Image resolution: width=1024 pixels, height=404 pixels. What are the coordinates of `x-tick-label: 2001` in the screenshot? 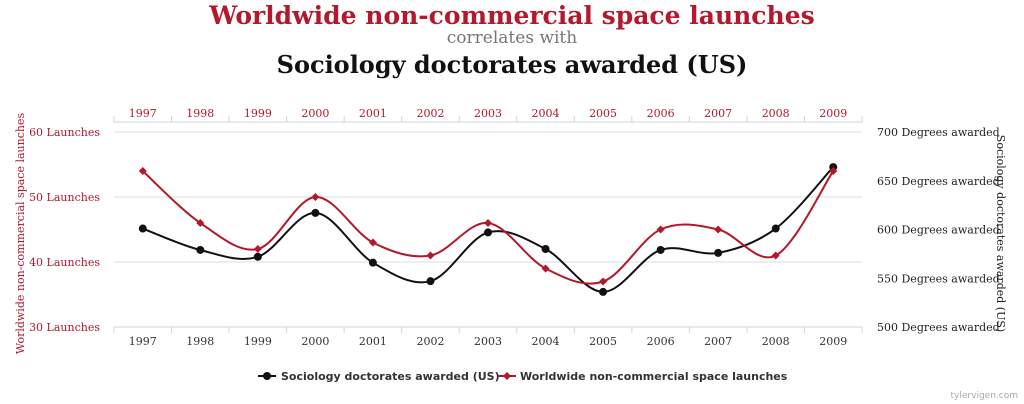 It's located at (373, 341).